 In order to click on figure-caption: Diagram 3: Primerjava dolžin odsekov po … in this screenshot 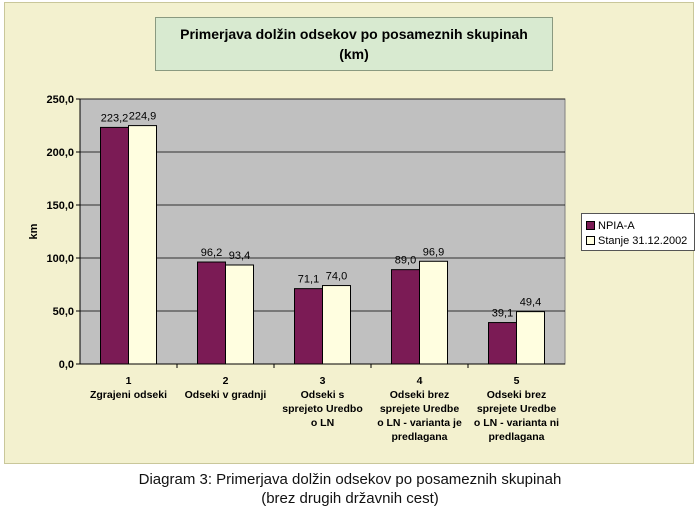, I will do `click(350, 489)`.